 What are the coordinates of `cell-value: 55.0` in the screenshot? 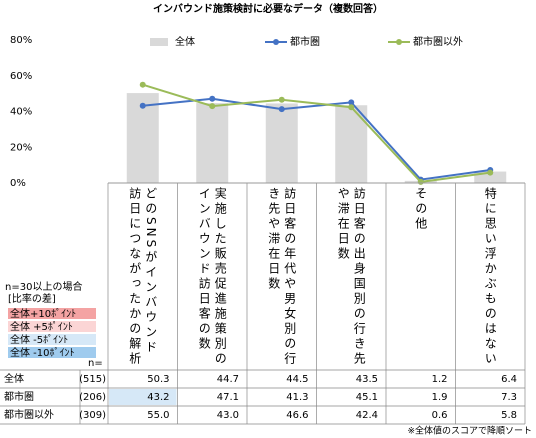 It's located at (158, 415).